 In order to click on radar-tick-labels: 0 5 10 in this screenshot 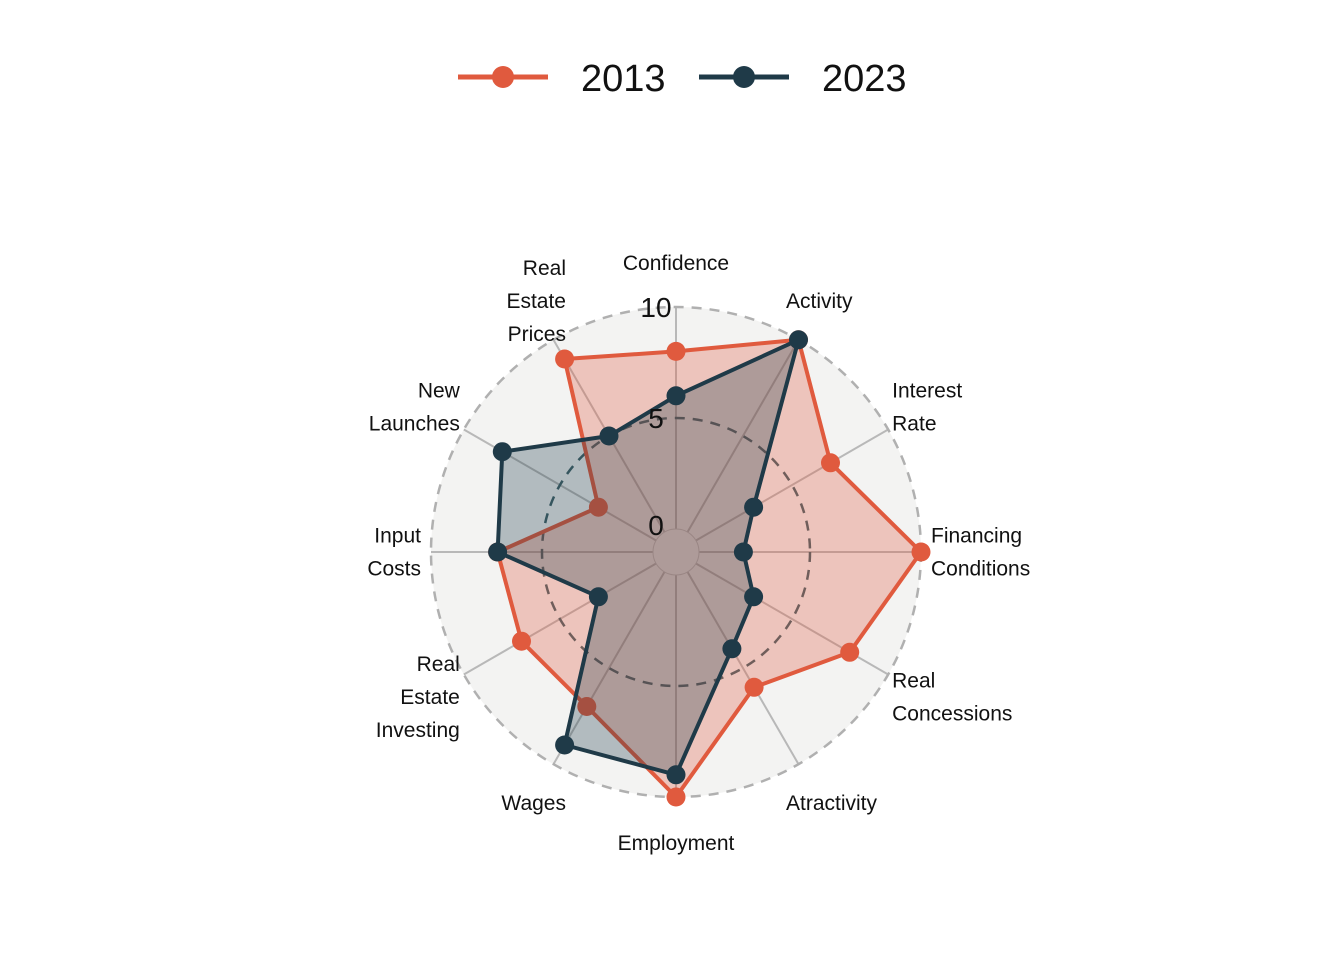, I will do `click(655, 416)`.